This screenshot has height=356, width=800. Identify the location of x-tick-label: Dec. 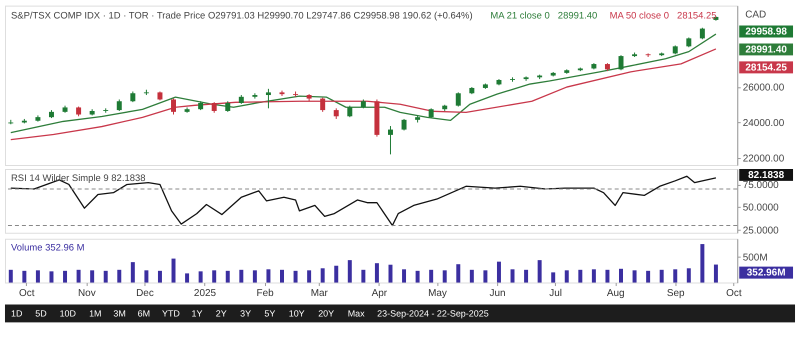
(145, 294).